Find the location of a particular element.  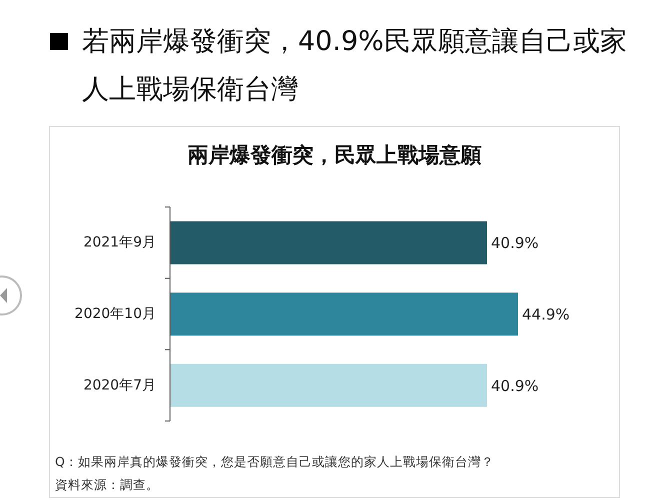

y-tick-label: 2020年10月 is located at coordinates (115, 314).